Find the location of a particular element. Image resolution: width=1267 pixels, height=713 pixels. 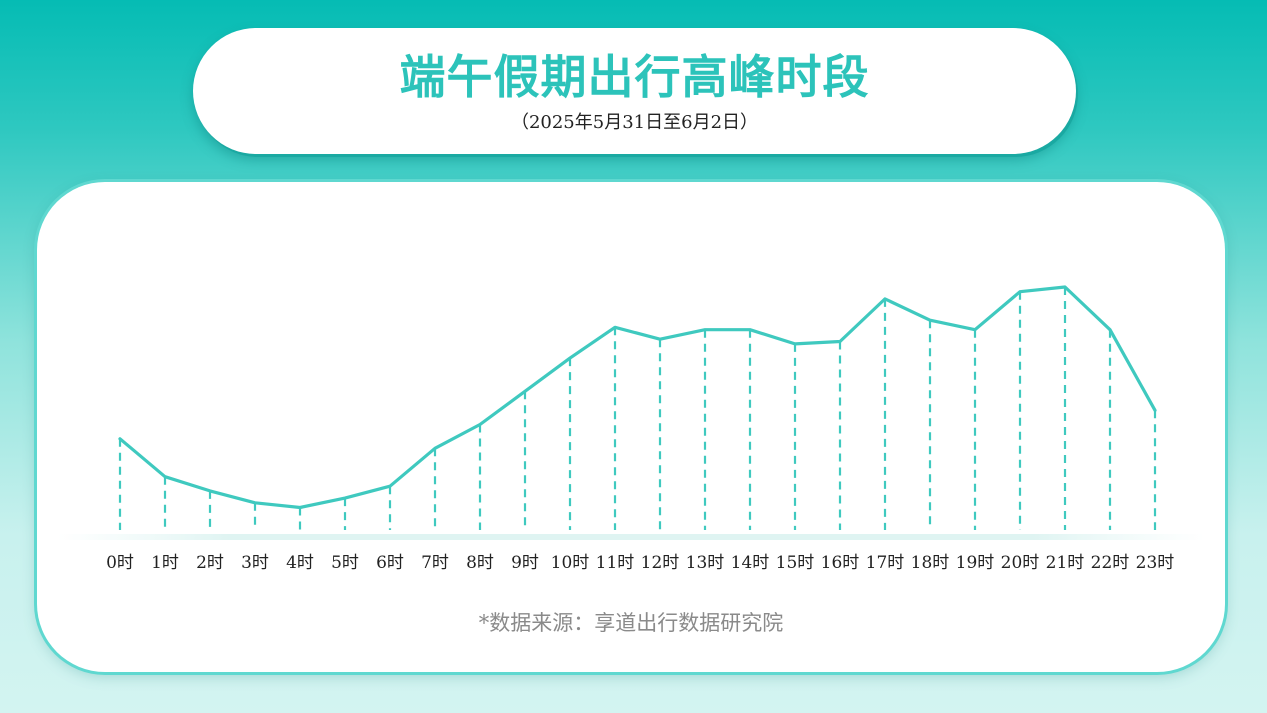

x-tick-label: 1时 is located at coordinates (165, 563).